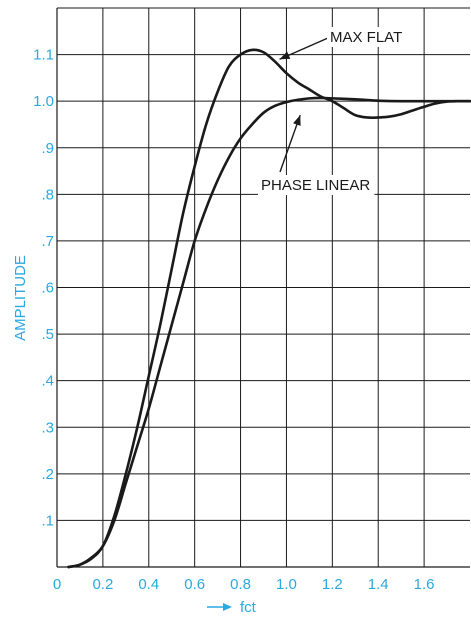 The image size is (471, 618). What do you see at coordinates (47, 148) in the screenshot?
I see `y-tick-label: .9` at bounding box center [47, 148].